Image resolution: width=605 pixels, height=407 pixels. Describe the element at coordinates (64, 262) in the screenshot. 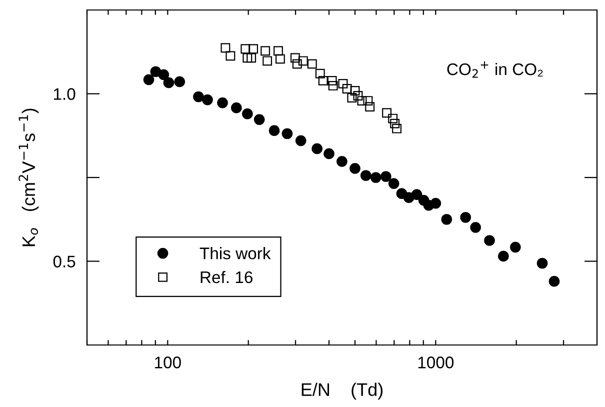

I see `y-tick-label: 0.5` at that location.